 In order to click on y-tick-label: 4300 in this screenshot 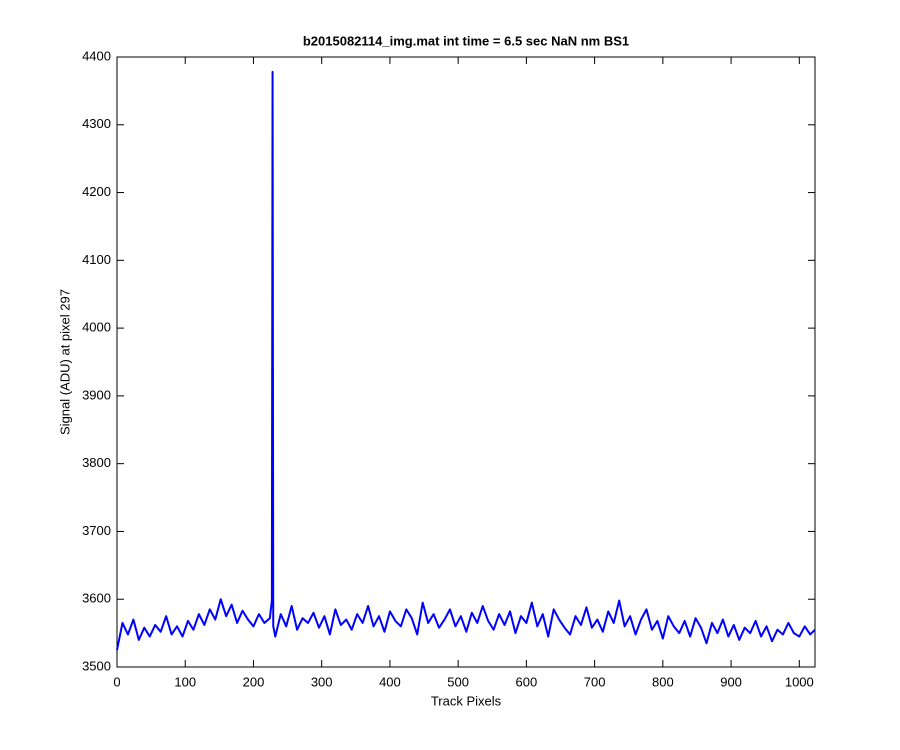, I will do `click(96, 123)`.